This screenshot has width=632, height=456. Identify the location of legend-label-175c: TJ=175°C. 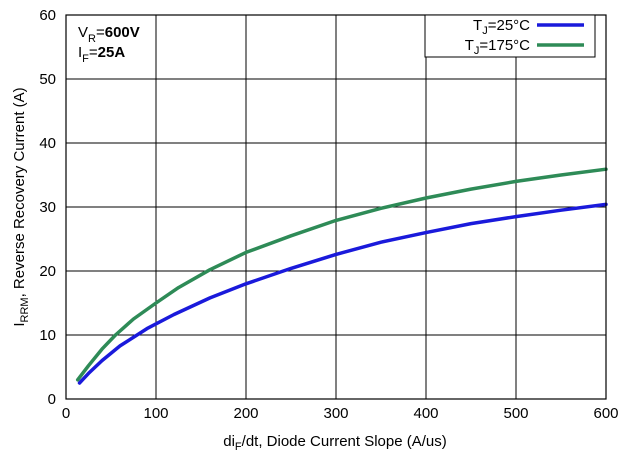
(497, 47).